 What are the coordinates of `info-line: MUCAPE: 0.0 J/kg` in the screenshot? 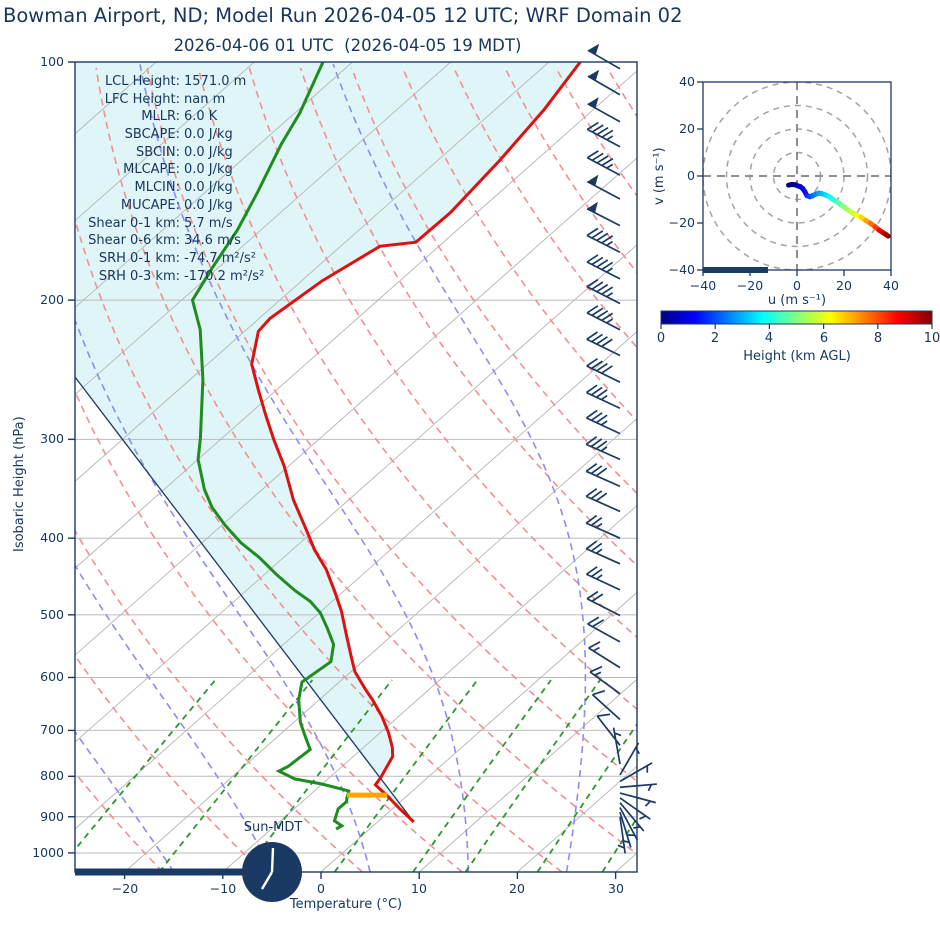 It's located at (216, 206).